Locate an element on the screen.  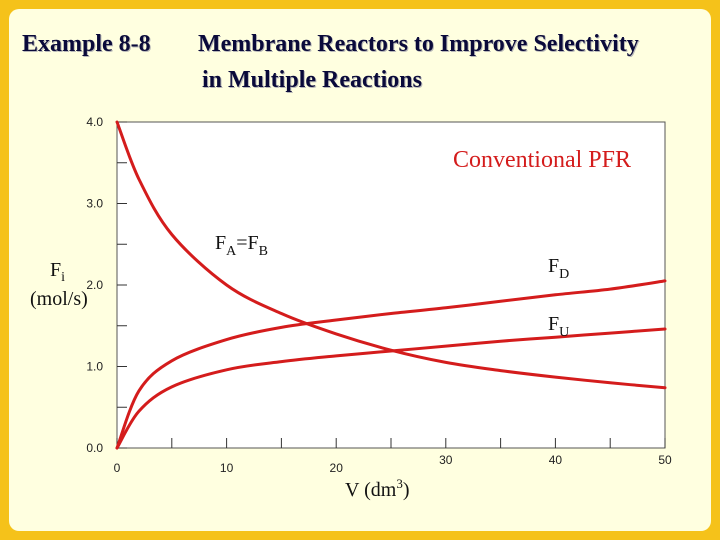
fab-sub1: A is located at coordinates (231, 251).